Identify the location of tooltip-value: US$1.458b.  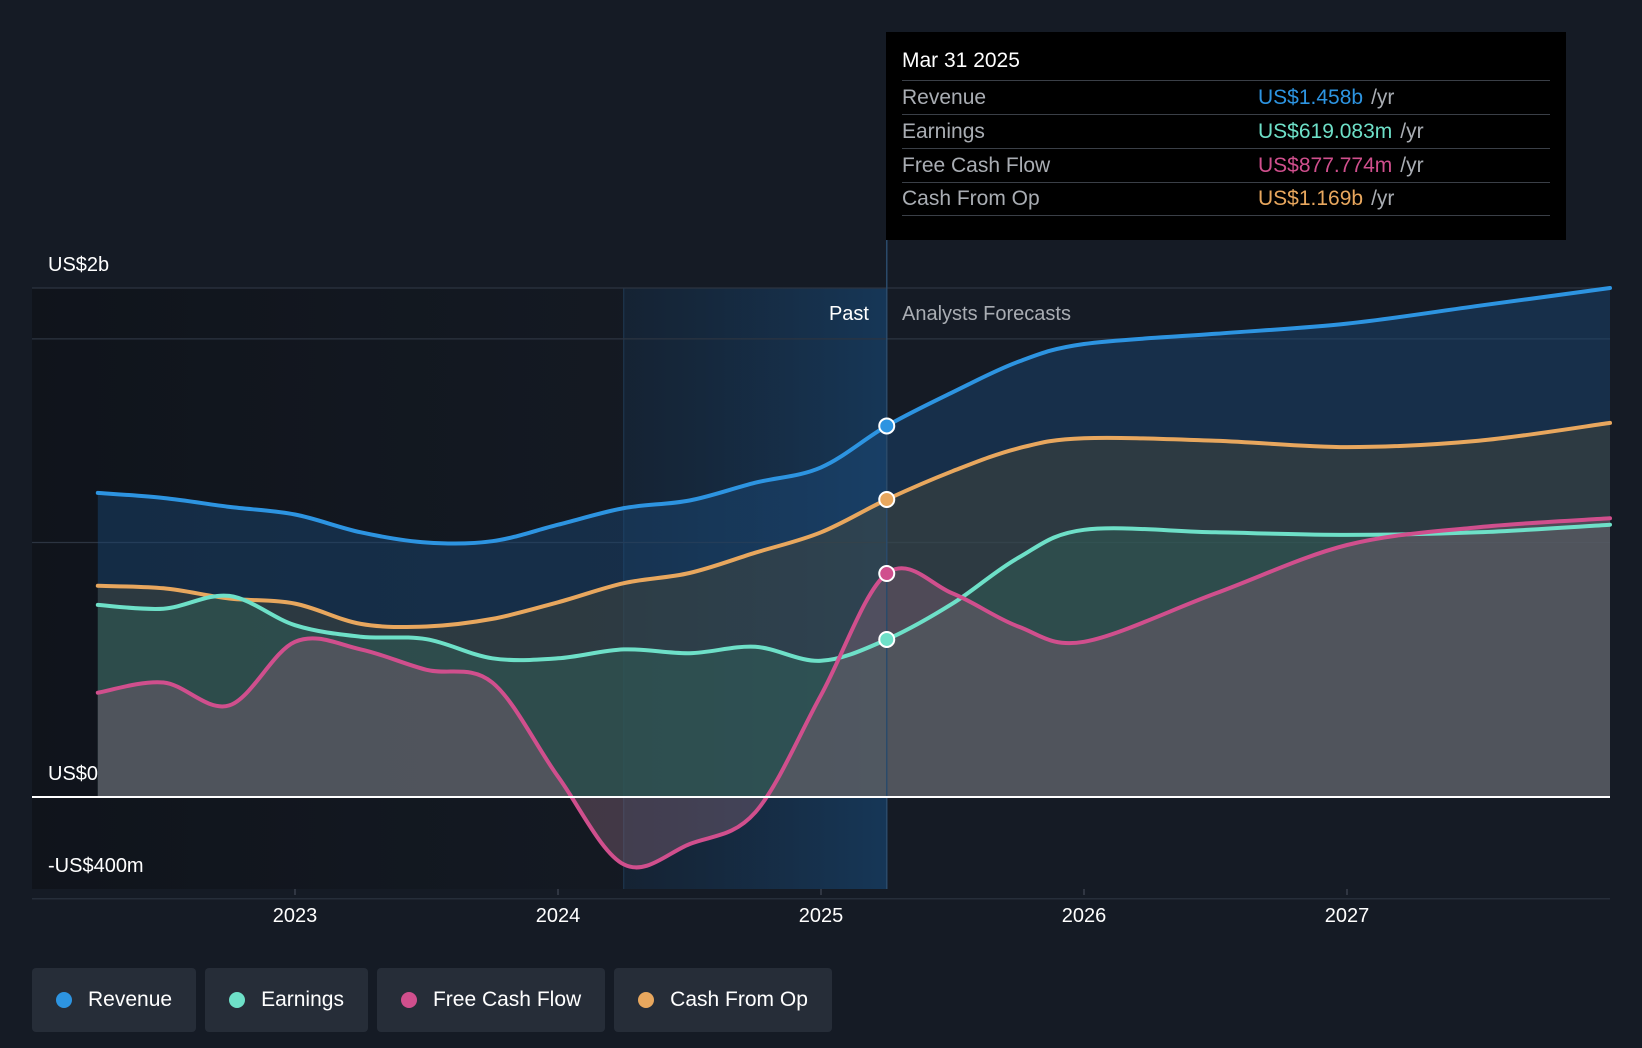
(1311, 97).